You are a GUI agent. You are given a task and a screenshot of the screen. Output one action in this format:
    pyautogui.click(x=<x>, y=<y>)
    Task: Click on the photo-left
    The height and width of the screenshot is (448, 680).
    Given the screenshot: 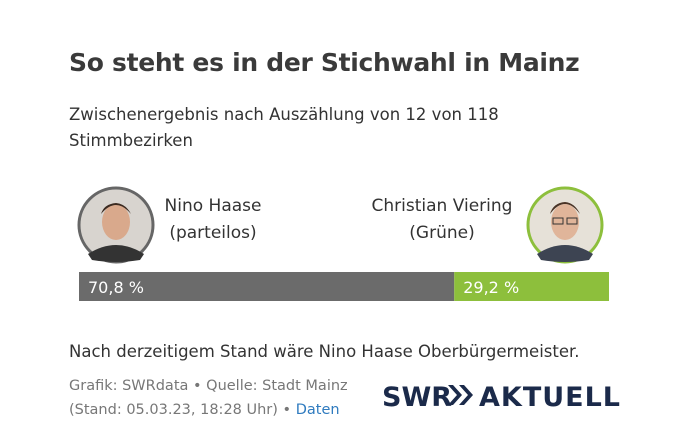 What is the action you would take?
    pyautogui.click(x=116, y=225)
    